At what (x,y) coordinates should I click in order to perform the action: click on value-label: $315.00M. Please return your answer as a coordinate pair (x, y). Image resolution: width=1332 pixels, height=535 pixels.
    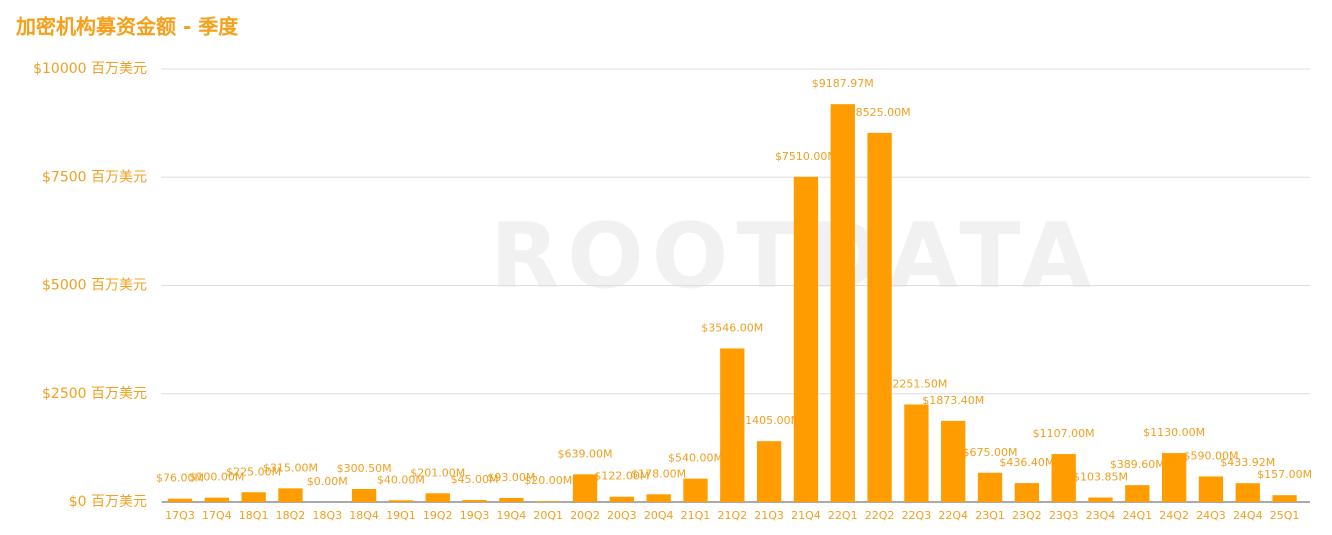
    Looking at the image, I should click on (290, 467).